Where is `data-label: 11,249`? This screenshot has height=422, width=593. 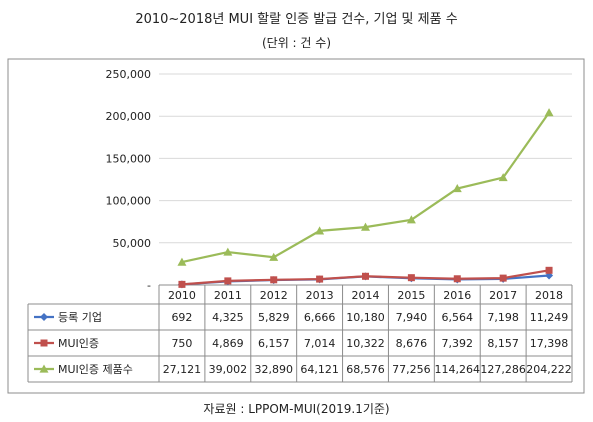 data-label: 11,249 is located at coordinates (549, 317).